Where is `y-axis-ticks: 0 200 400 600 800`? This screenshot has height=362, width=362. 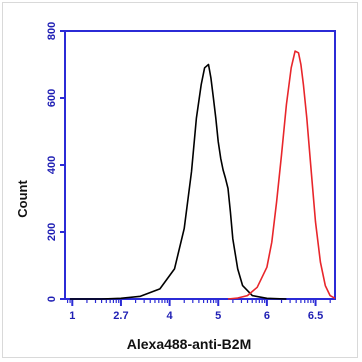
y-axis-ticks: 0 200 400 600 800 is located at coordinates (55, 162).